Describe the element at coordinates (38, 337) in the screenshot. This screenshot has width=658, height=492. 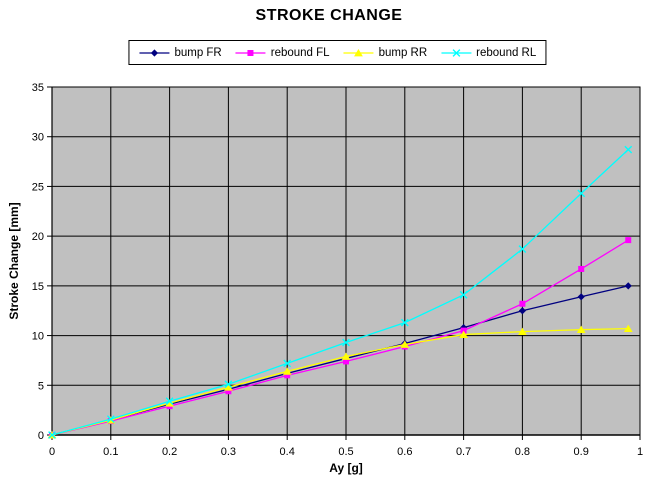
I see `y-tick-label: 10` at that location.